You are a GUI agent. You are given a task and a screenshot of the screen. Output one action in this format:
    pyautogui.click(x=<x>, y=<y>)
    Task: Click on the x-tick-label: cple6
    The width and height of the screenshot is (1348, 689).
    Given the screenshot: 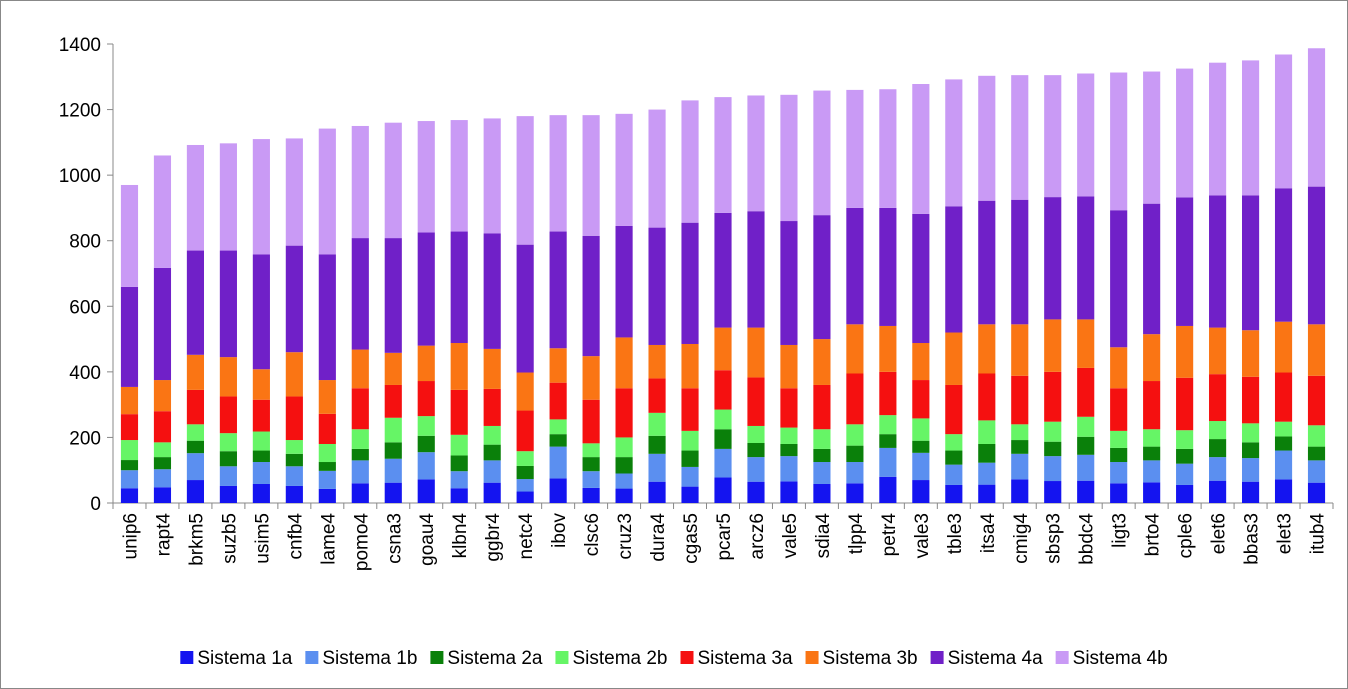 What is the action you would take?
    pyautogui.click(x=1186, y=535)
    